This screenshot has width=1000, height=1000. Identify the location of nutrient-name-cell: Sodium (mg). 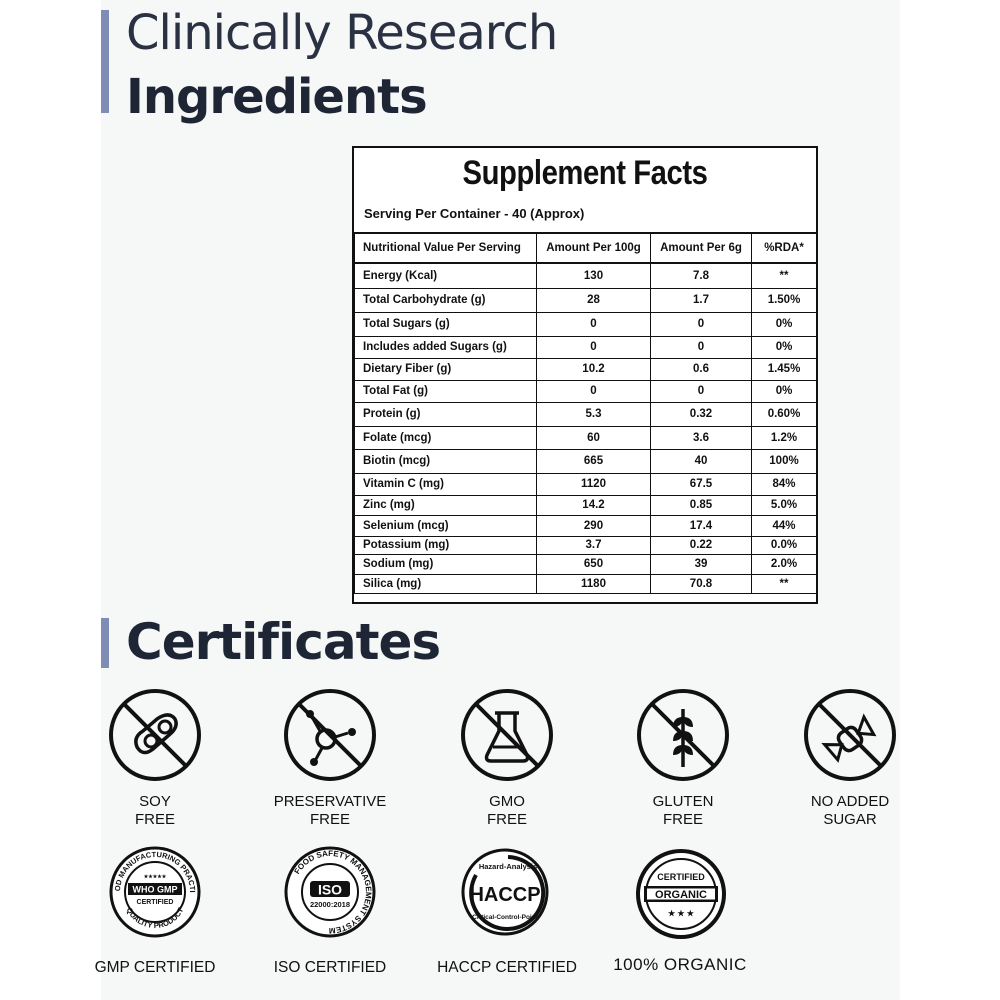
(445, 564).